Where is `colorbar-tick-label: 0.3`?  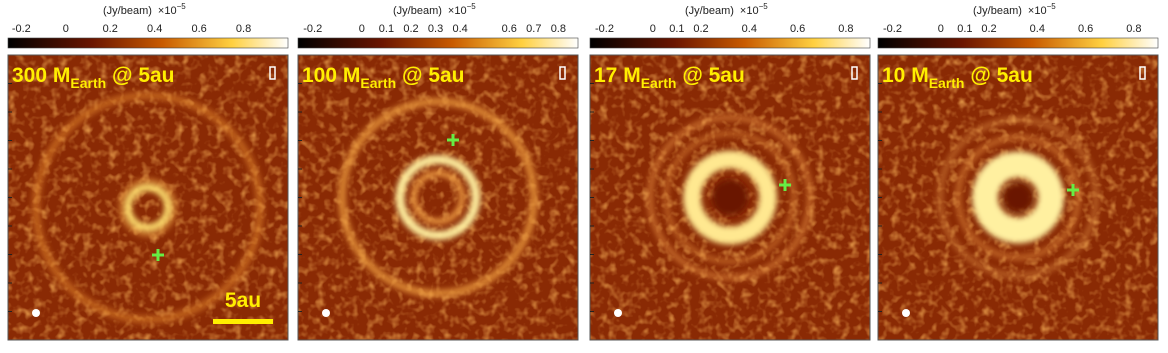 colorbar-tick-label: 0.3 is located at coordinates (435, 29).